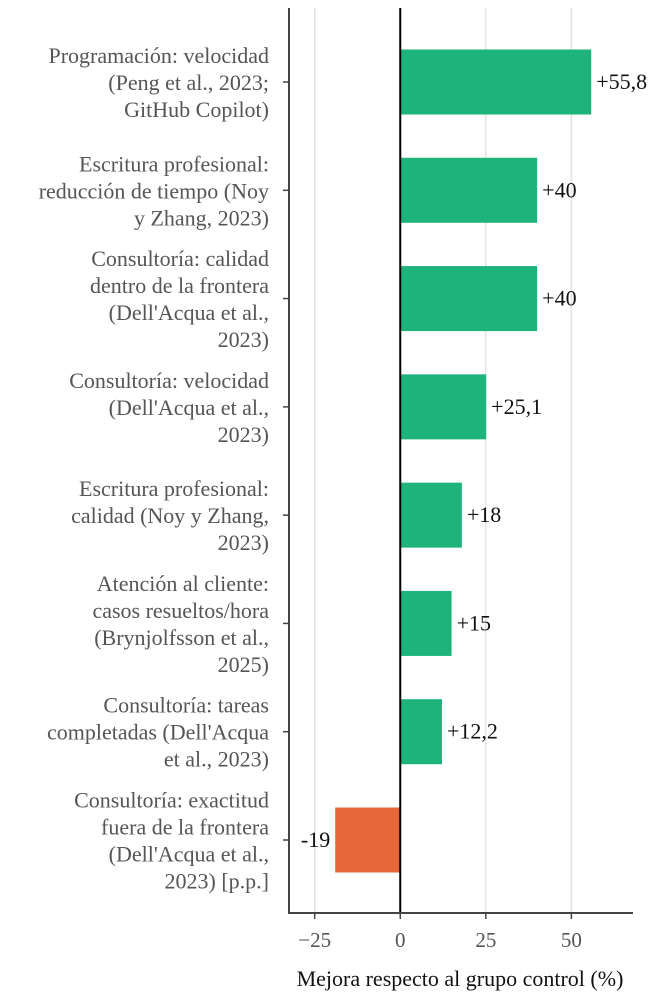 The height and width of the screenshot is (999, 659). Describe the element at coordinates (400, 940) in the screenshot. I see `x-tick-label: 0` at that location.